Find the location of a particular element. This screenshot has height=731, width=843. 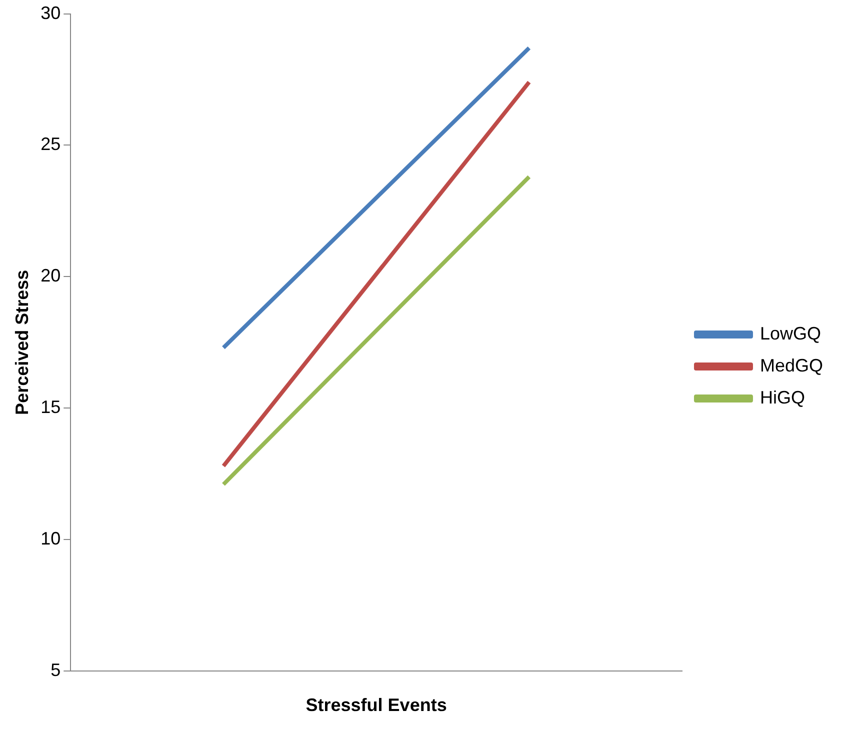

y-tick-label: 5 is located at coordinates (55, 670).